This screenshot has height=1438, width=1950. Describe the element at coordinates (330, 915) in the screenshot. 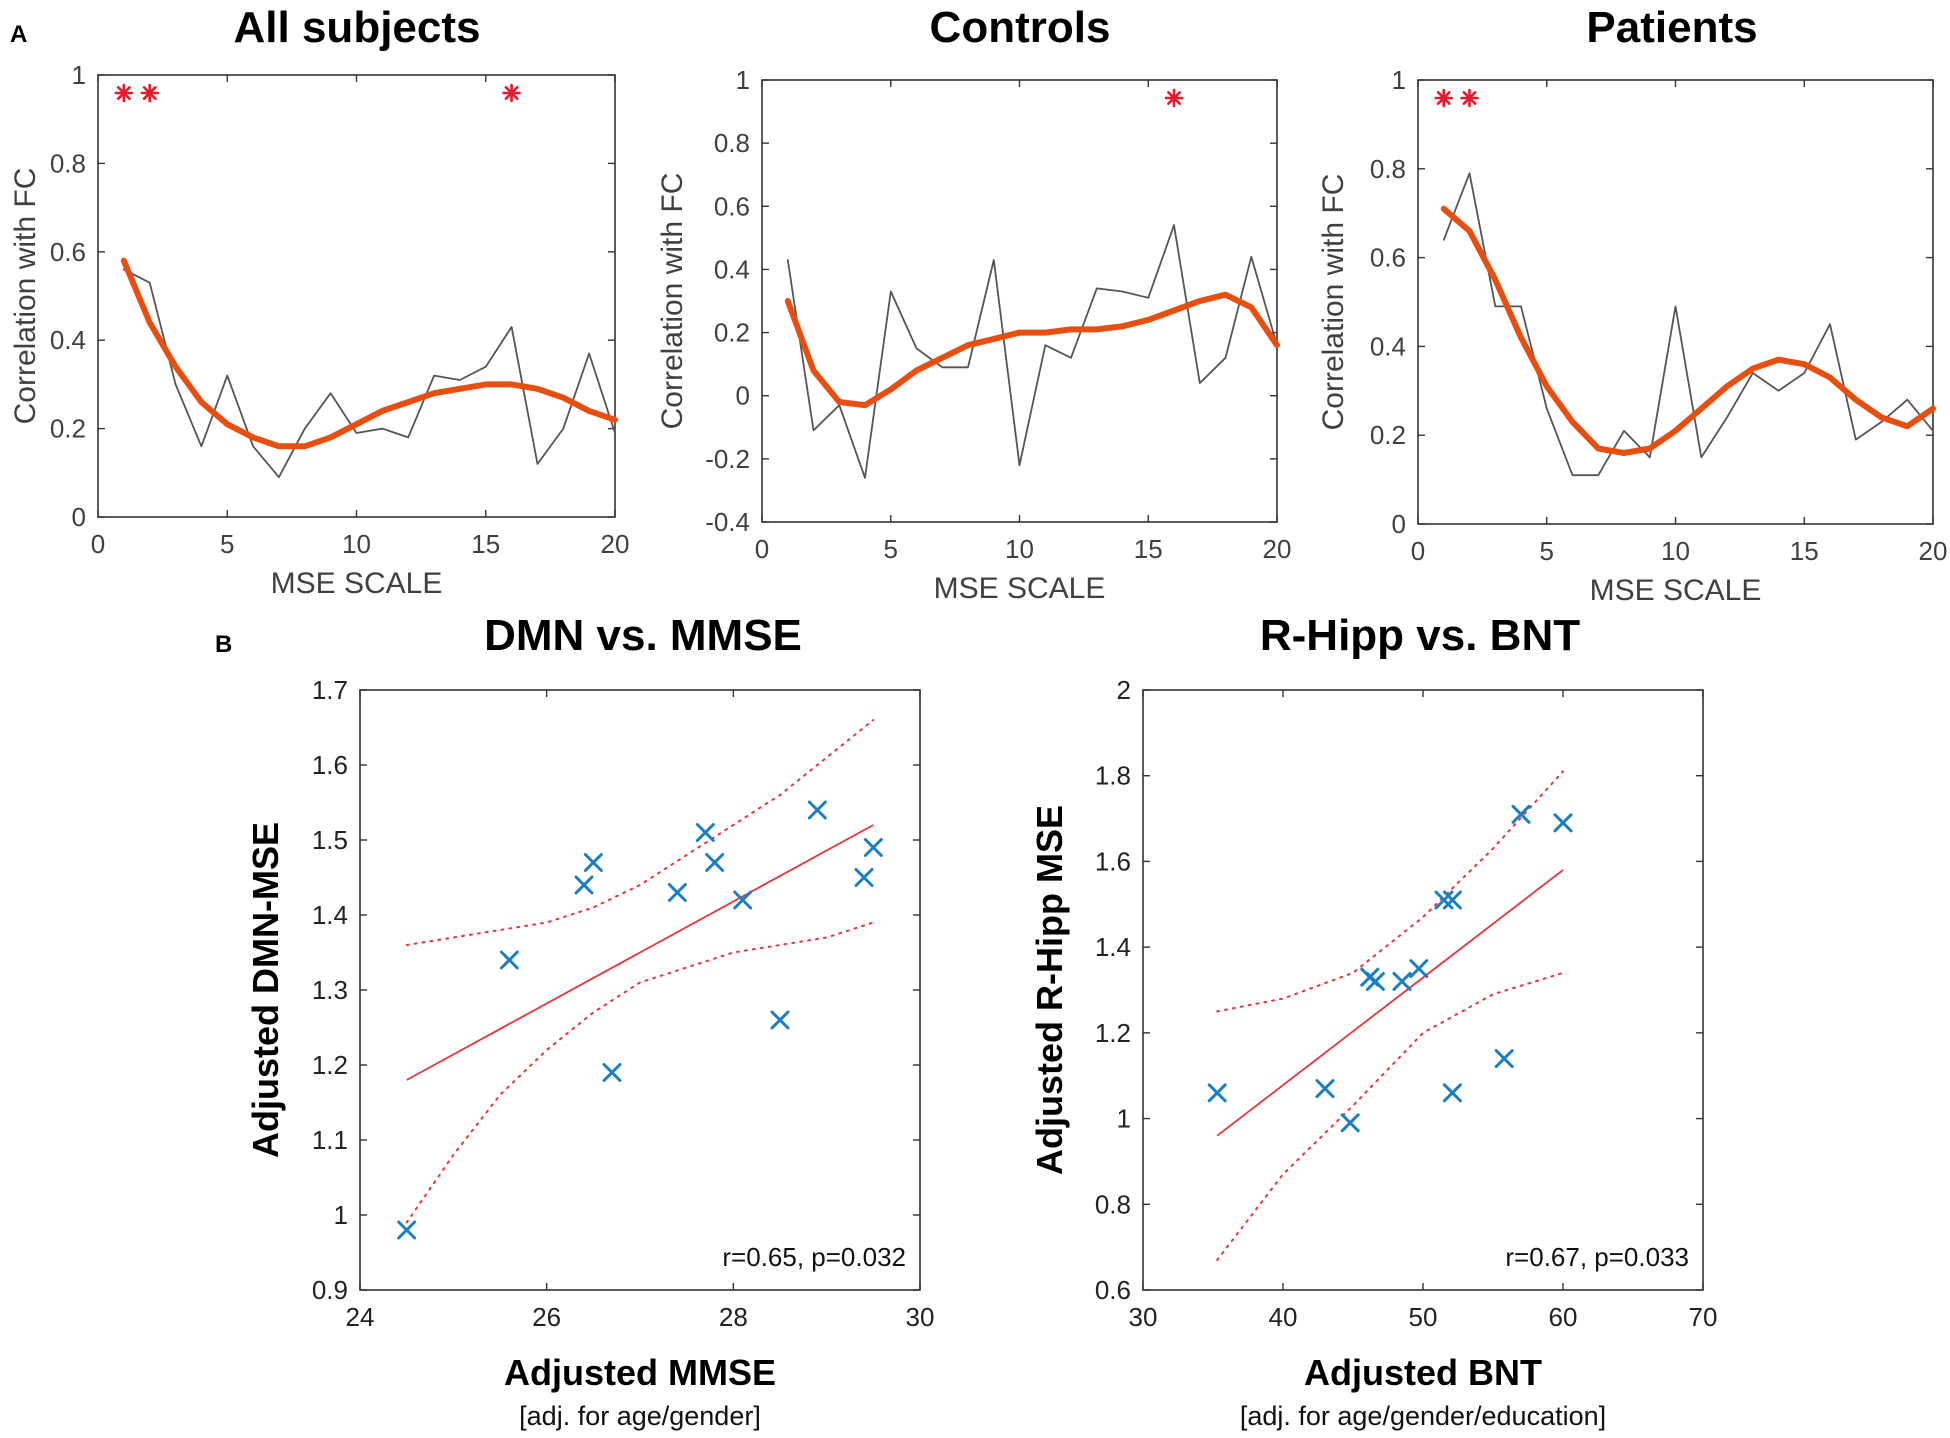

I see `y-tick-label: 1.4` at that location.